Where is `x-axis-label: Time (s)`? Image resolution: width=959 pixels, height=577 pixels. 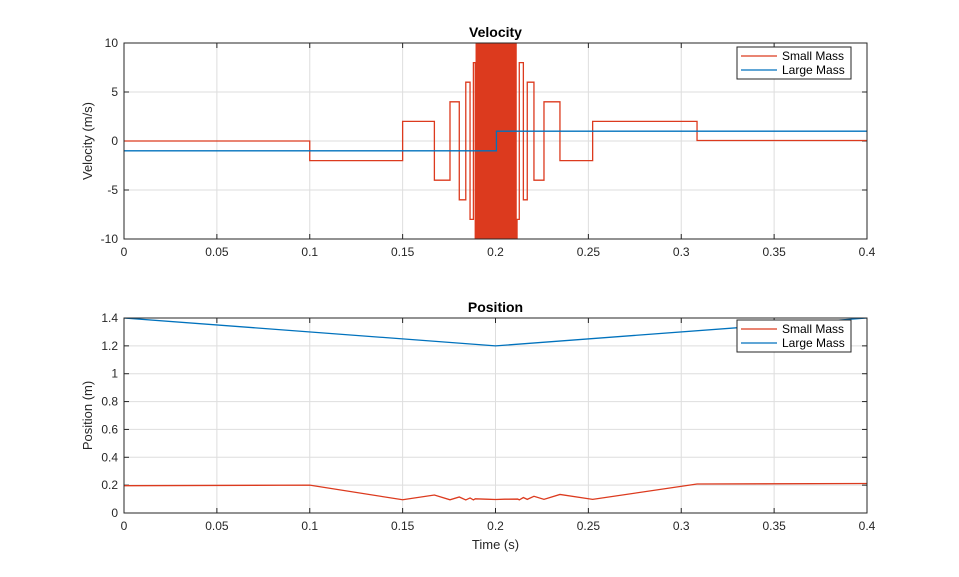 x-axis-label: Time (s) is located at coordinates (495, 544).